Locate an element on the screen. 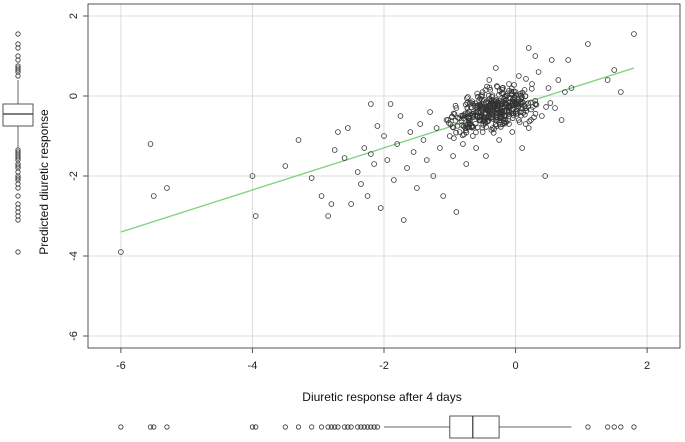 Image resolution: width=685 pixels, height=442 pixels. x-tick-label-3: 0 is located at coordinates (515, 366).